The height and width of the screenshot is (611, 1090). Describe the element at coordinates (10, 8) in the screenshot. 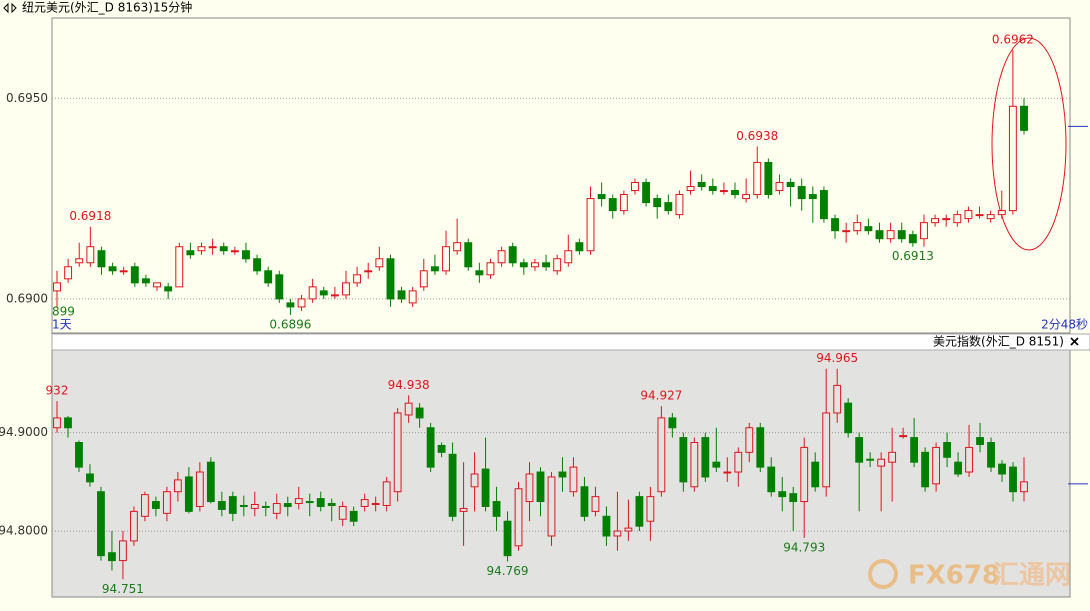

I see `menu-icon` at that location.